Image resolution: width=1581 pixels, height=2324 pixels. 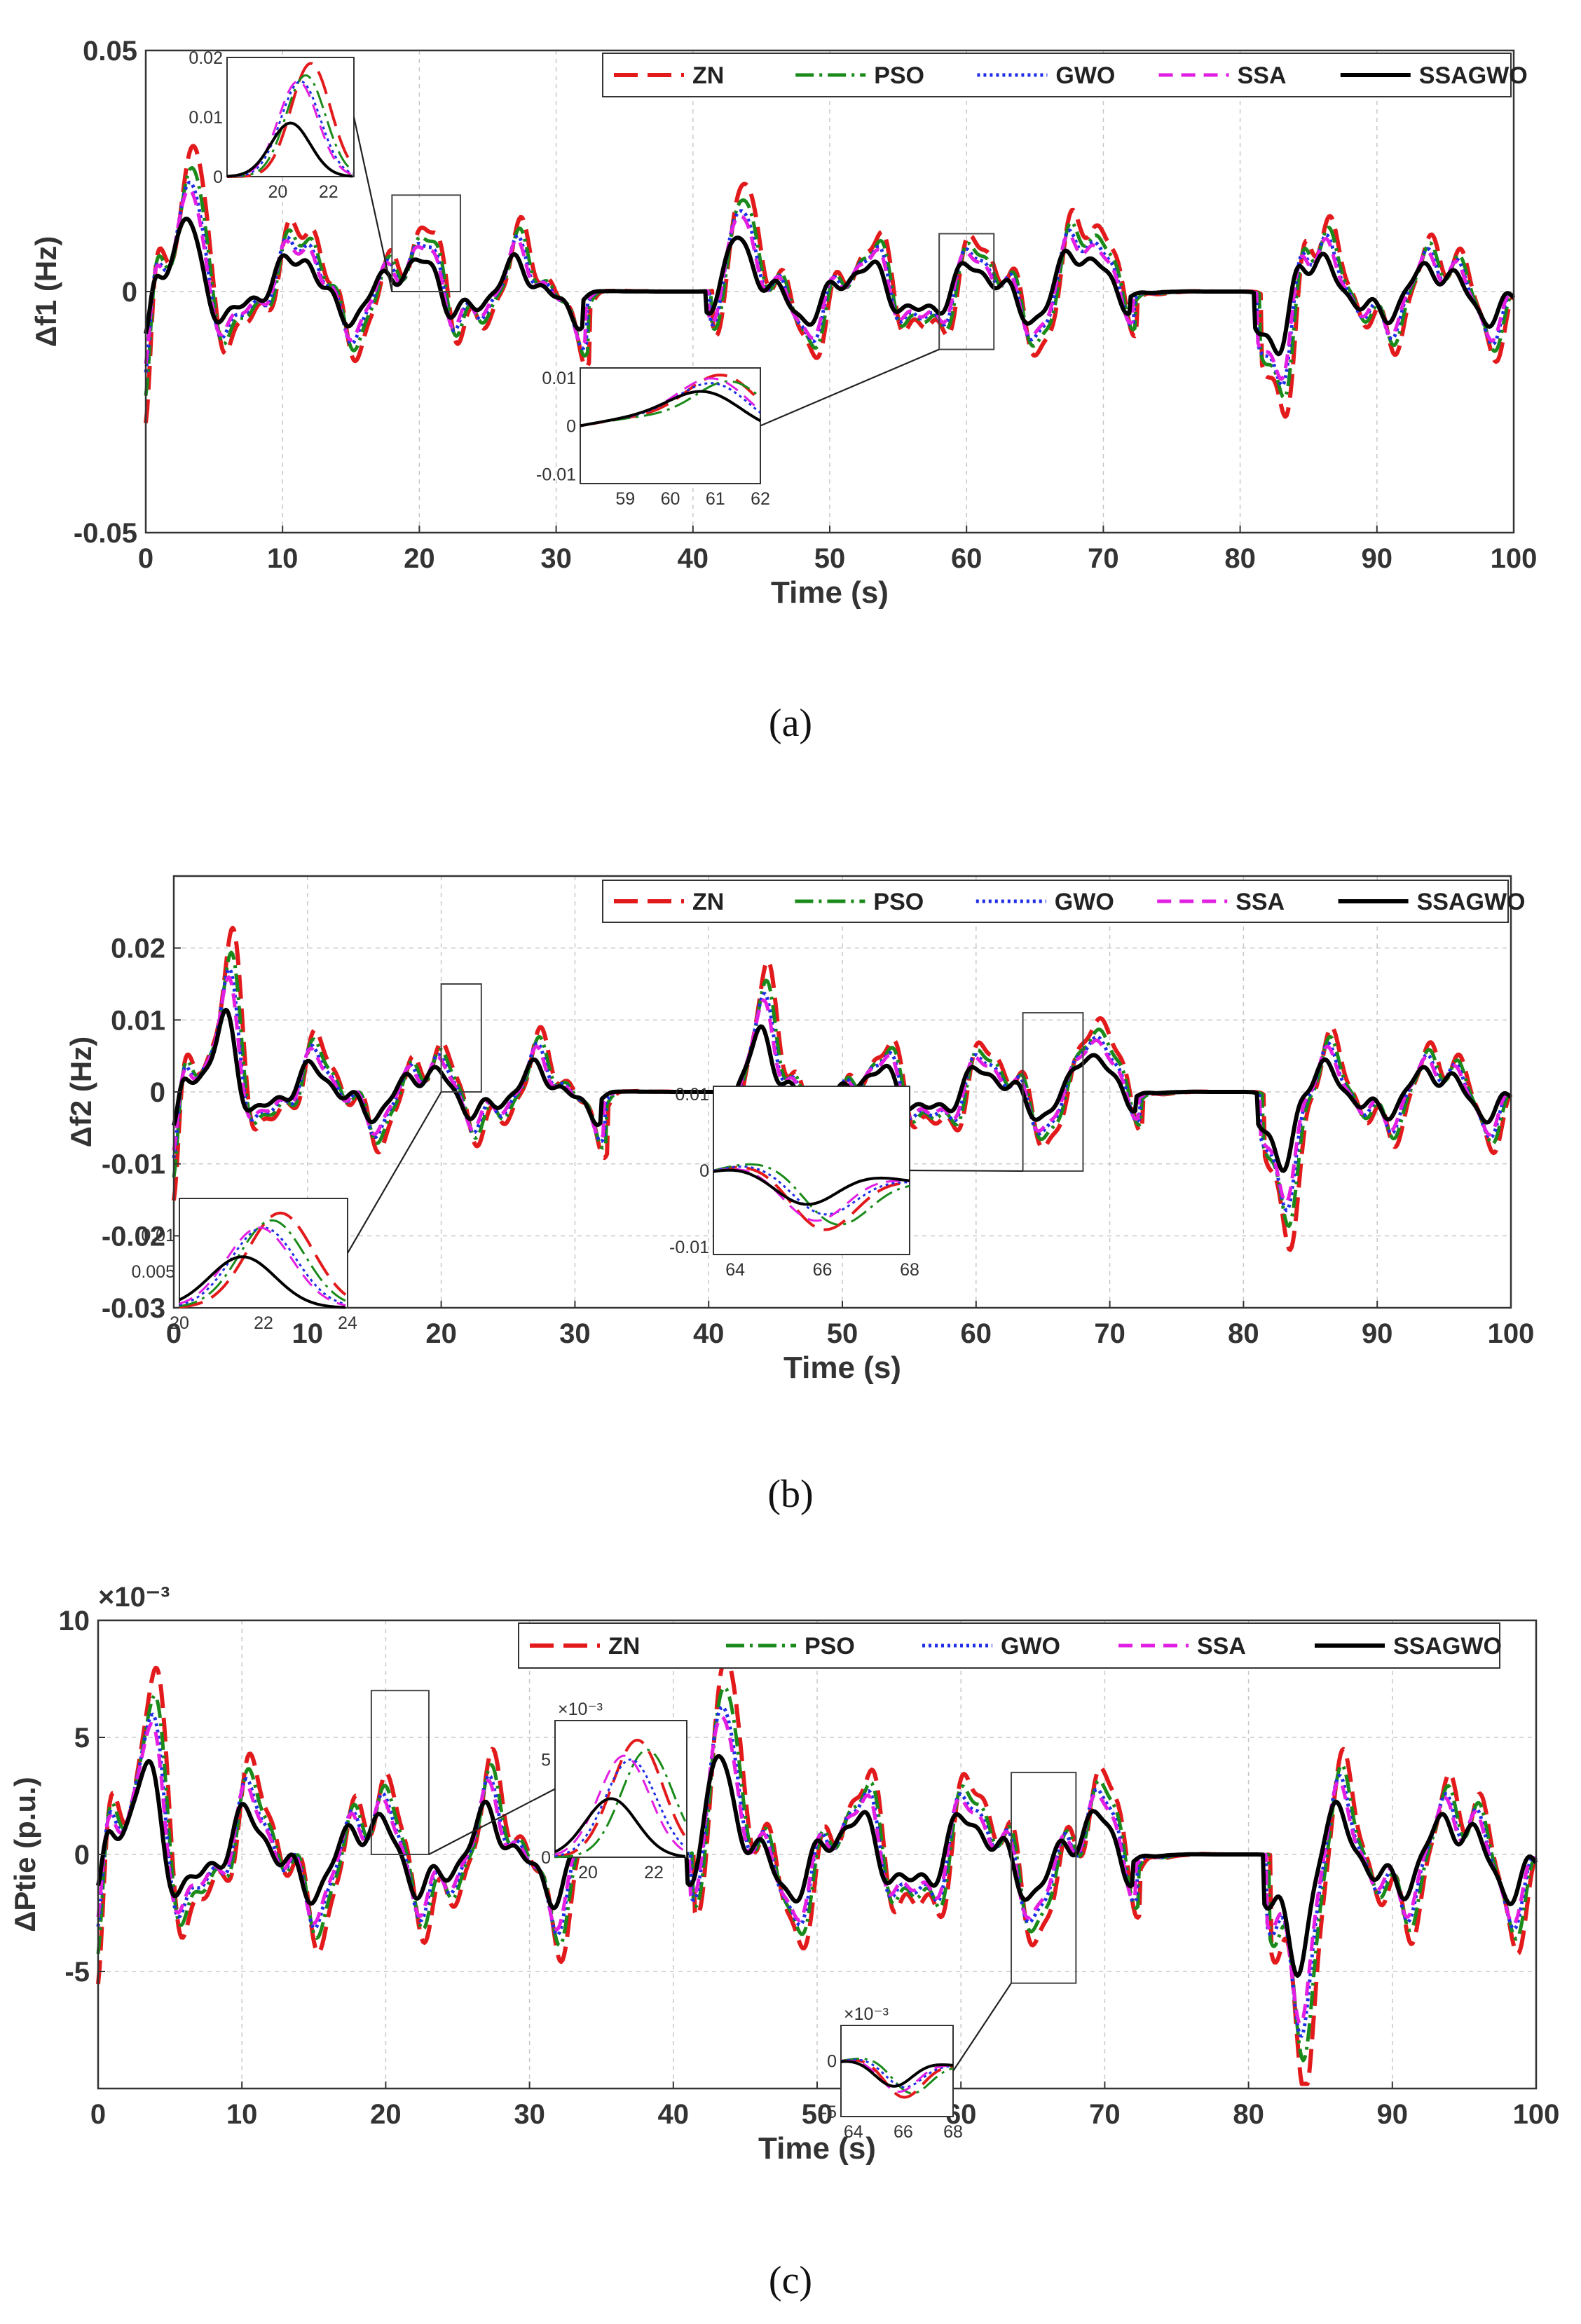 What do you see at coordinates (138, 1020) in the screenshot?
I see `y-tick-label: 0.01` at bounding box center [138, 1020].